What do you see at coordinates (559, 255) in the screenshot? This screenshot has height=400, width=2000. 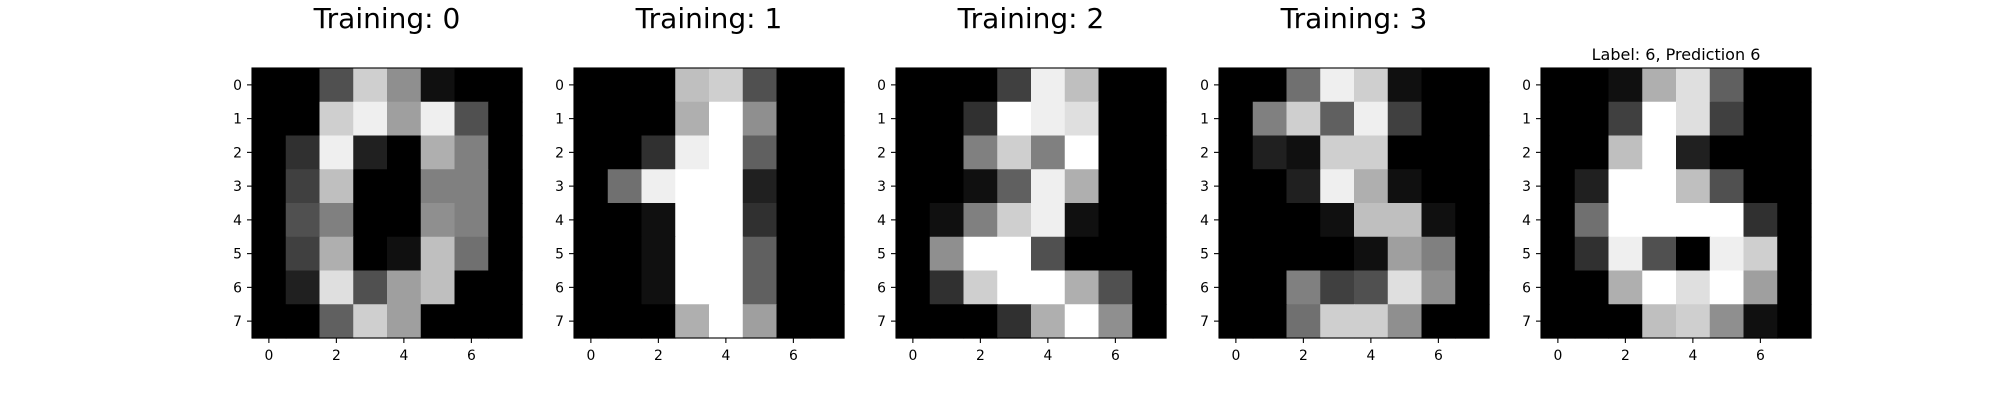 I see `y-tick-label: 5` at bounding box center [559, 255].